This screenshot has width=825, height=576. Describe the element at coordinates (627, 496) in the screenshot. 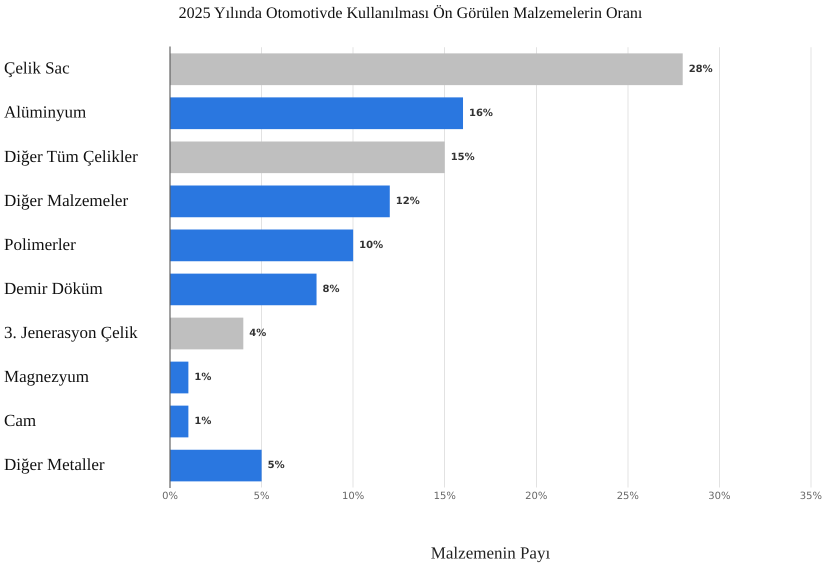

I see `x-tick-label: 25%` at that location.